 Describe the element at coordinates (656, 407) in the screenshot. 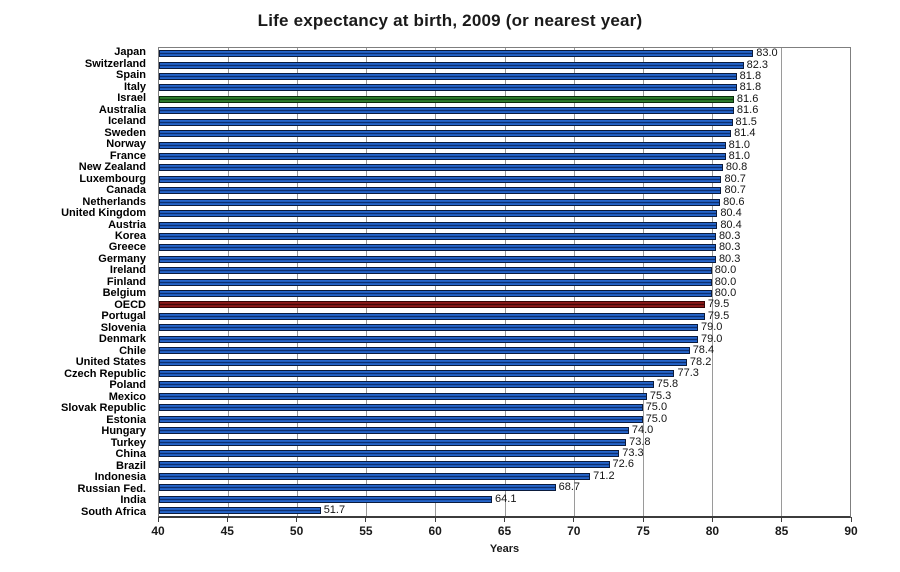

I see `value-label: 75.0` at that location.